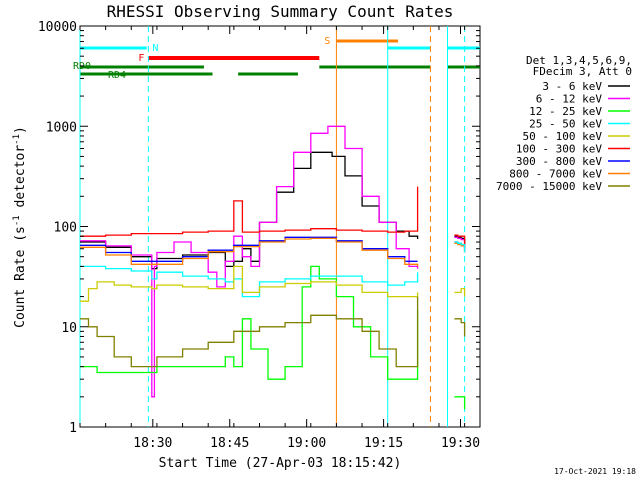 This screenshot has height=480, width=640. What do you see at coordinates (61, 127) in the screenshot?
I see `y-tick-label: 1000` at bounding box center [61, 127].